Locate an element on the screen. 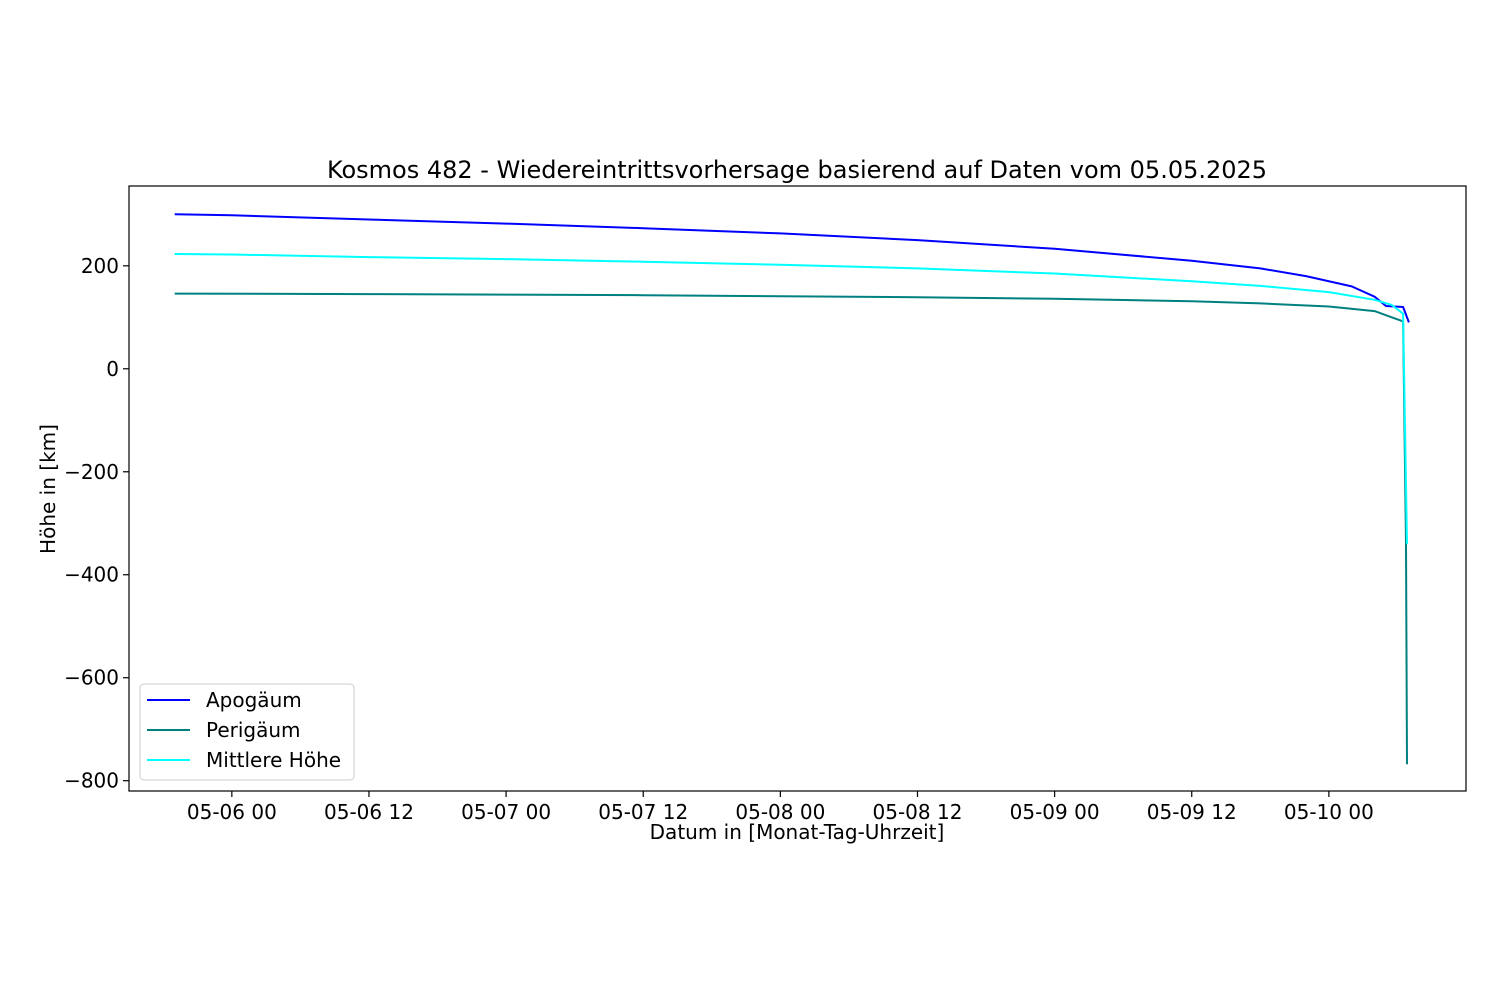  x-tick-label: 05-08 00 is located at coordinates (780, 812).